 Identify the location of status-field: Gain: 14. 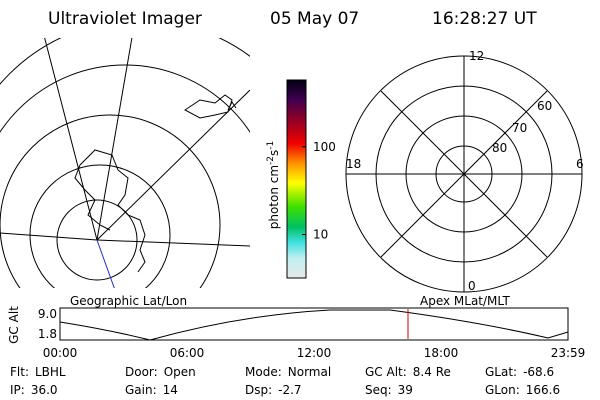
(151, 390).